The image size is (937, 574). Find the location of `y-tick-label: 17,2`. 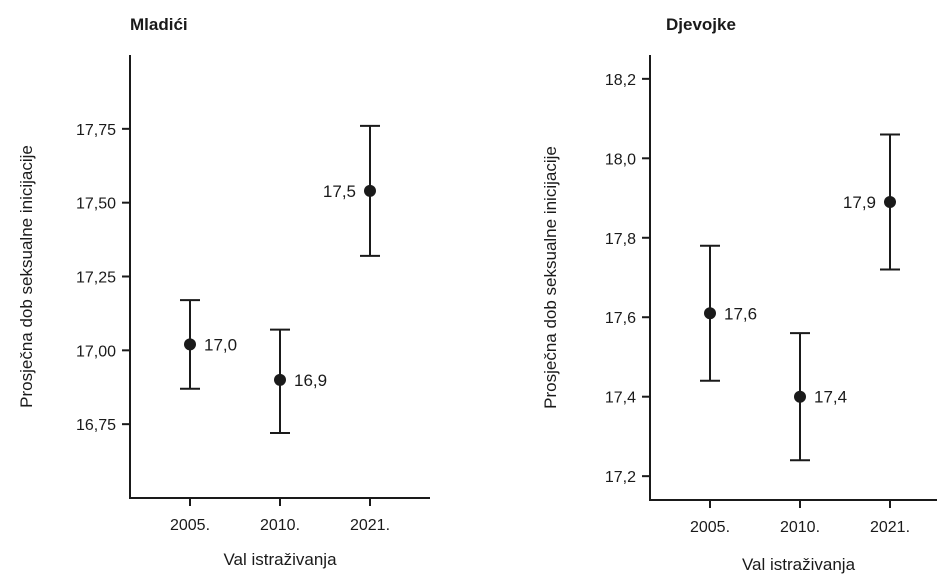

y-tick-label: 17,2 is located at coordinates (620, 477).